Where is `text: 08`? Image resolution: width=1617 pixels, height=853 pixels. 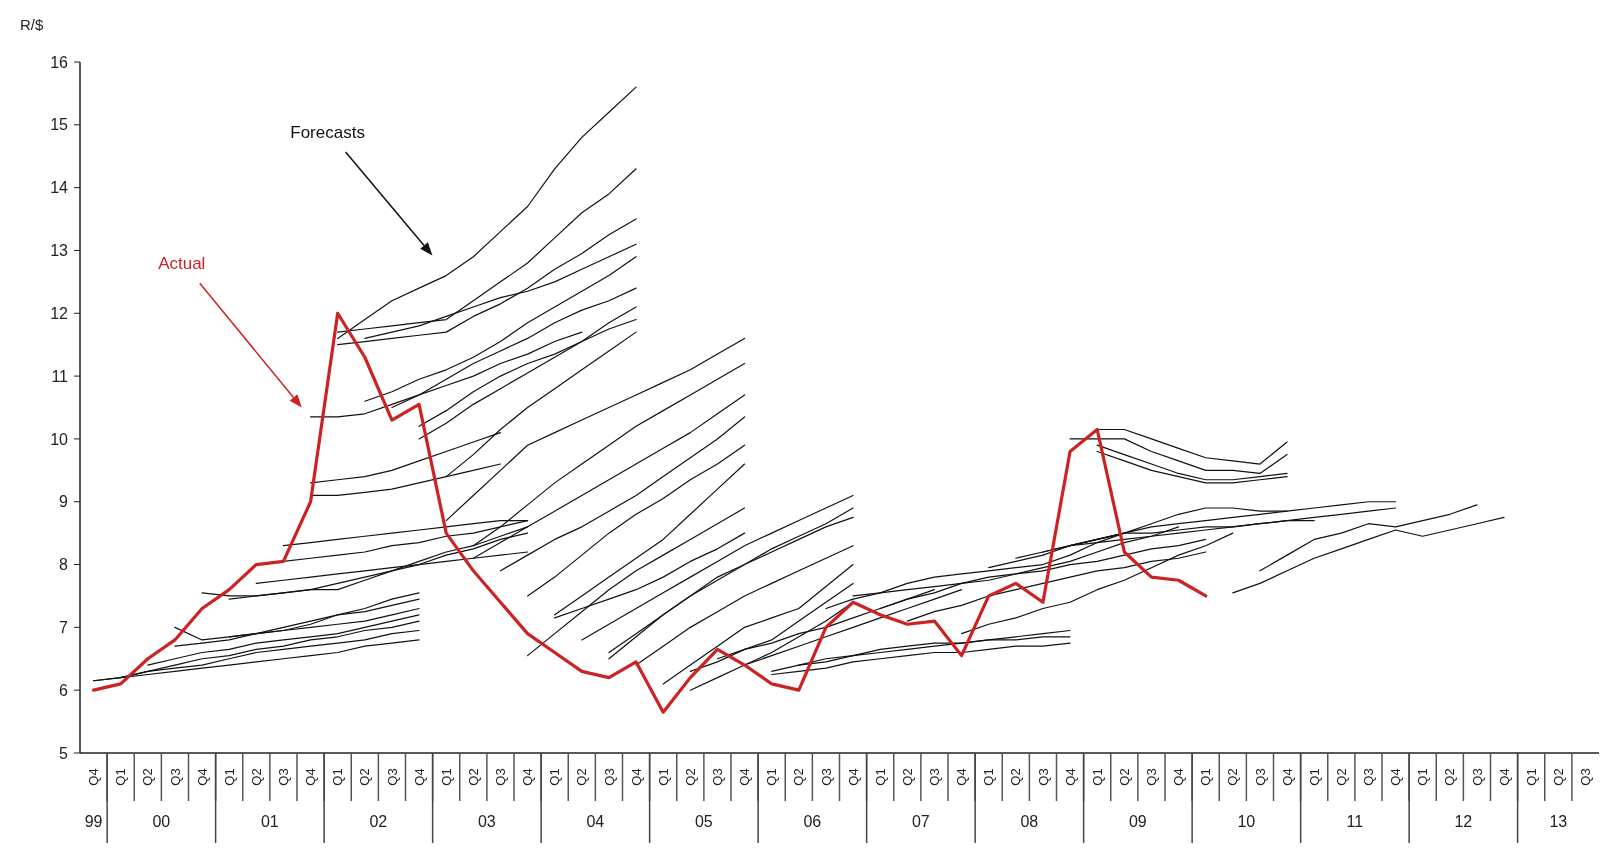 text: 08 is located at coordinates (1029, 821).